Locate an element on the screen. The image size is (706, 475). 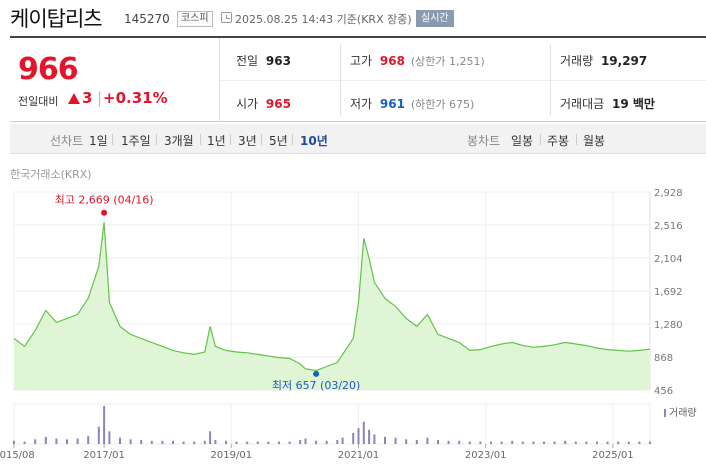
clock-icon is located at coordinates (226, 17).